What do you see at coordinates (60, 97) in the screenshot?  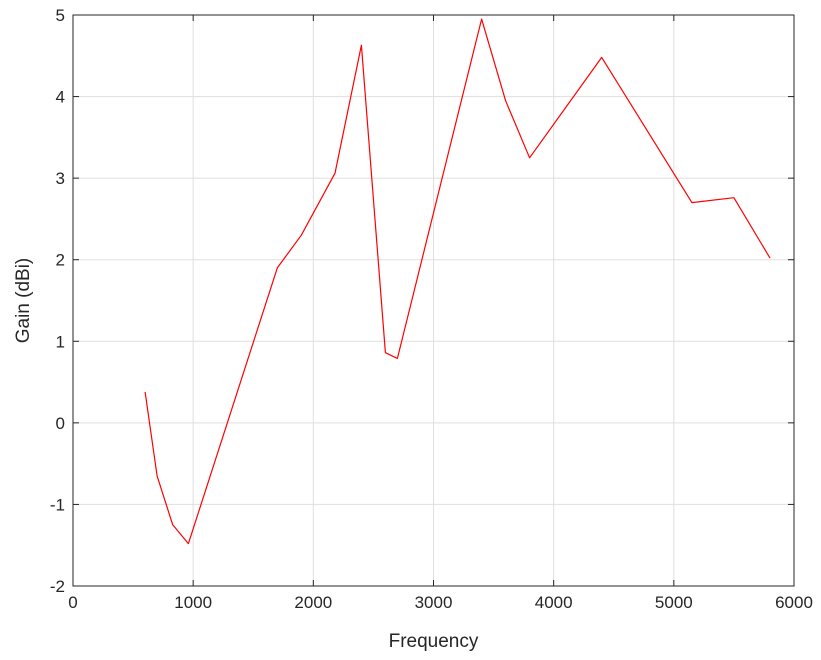 I see `y-tick-label: 4` at bounding box center [60, 97].